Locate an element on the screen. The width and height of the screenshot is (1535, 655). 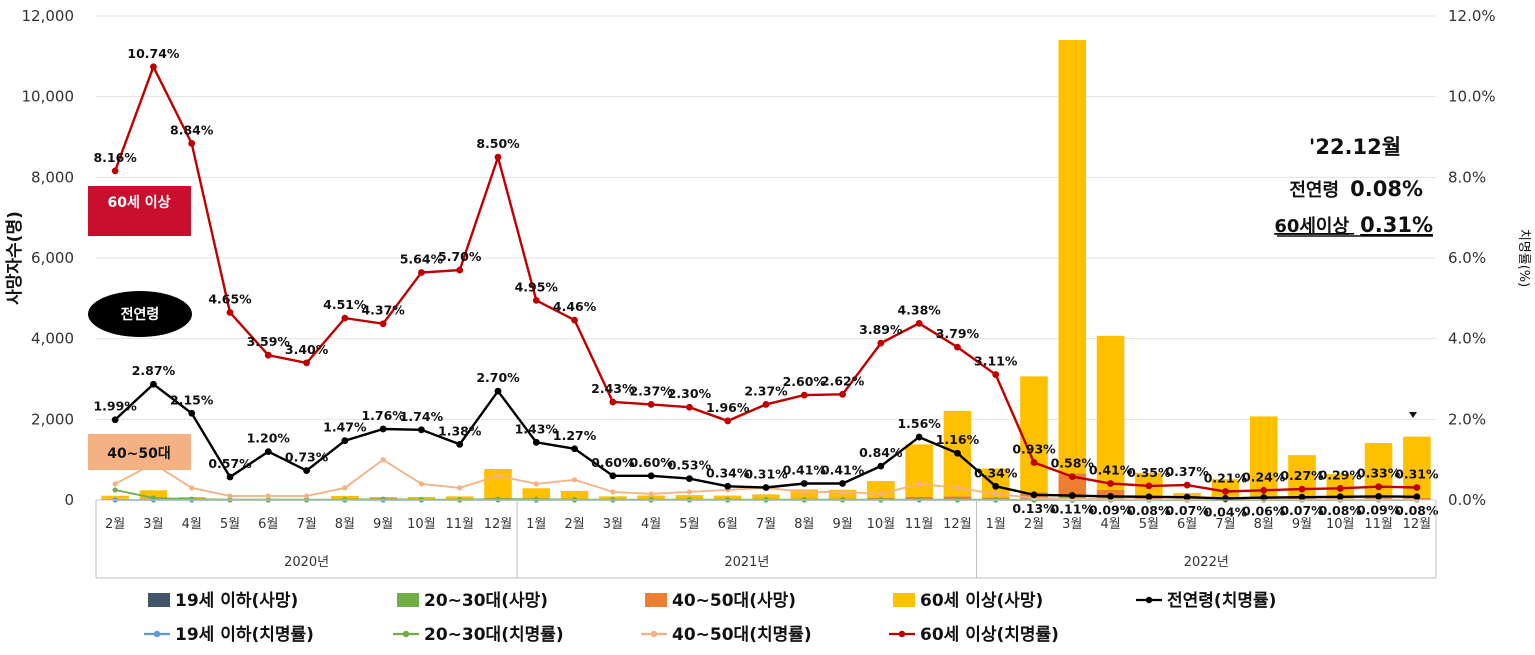
data-label: 0.13% is located at coordinates (1034, 508).